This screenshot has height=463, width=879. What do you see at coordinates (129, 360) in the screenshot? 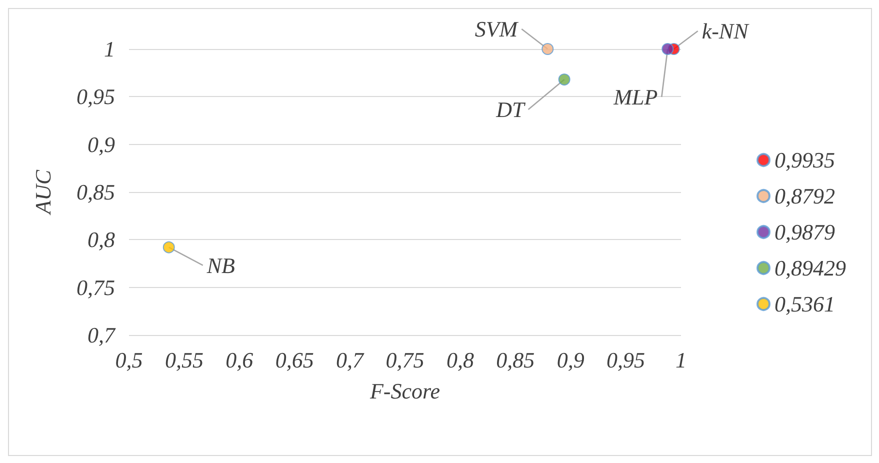
I see `x-tick-label: 0,5` at bounding box center [129, 360].